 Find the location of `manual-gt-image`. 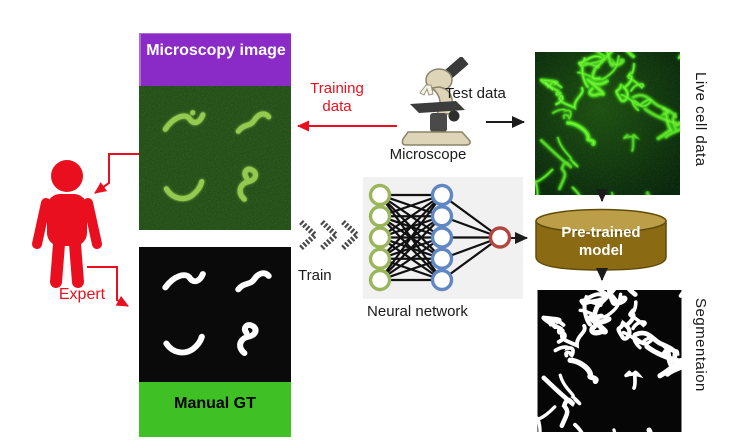

manual-gt-image is located at coordinates (215, 314).